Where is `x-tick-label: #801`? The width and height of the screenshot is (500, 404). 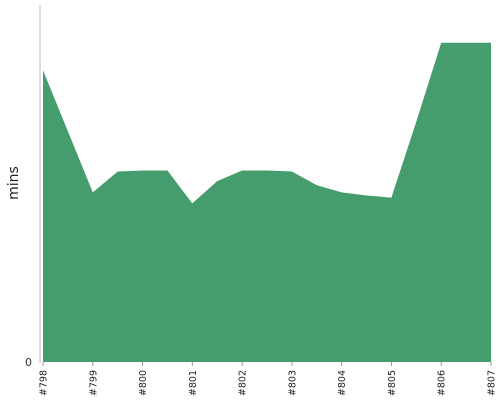
x-tick-label: #801 is located at coordinates (193, 383).